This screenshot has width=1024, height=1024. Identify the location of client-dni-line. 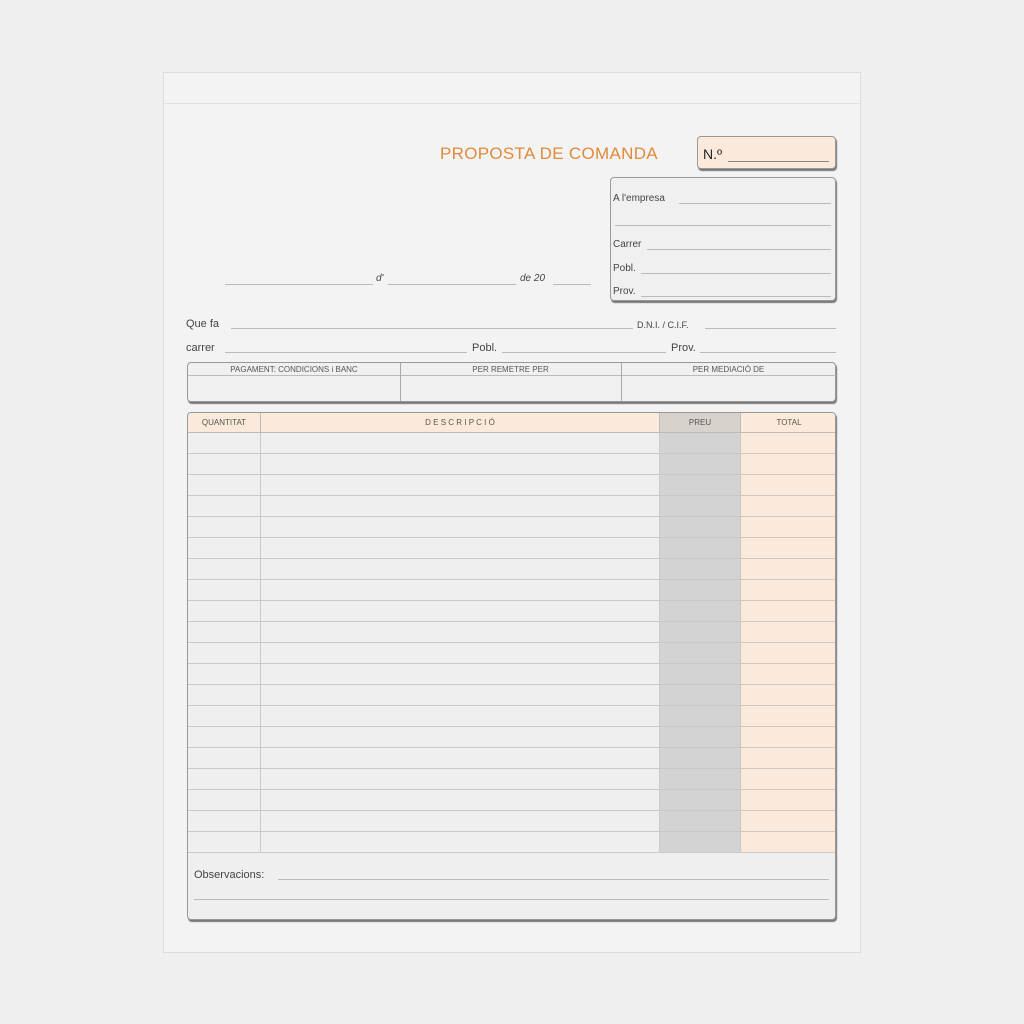
(770, 328).